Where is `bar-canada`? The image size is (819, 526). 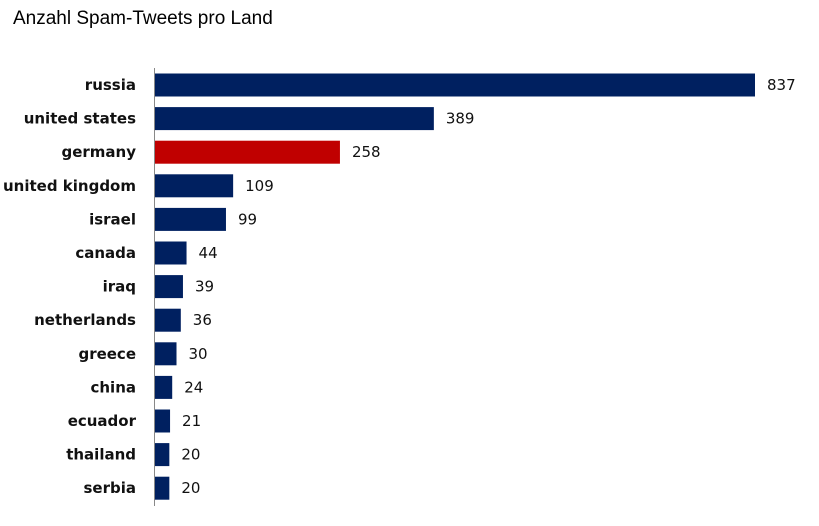 bar-canada is located at coordinates (171, 253).